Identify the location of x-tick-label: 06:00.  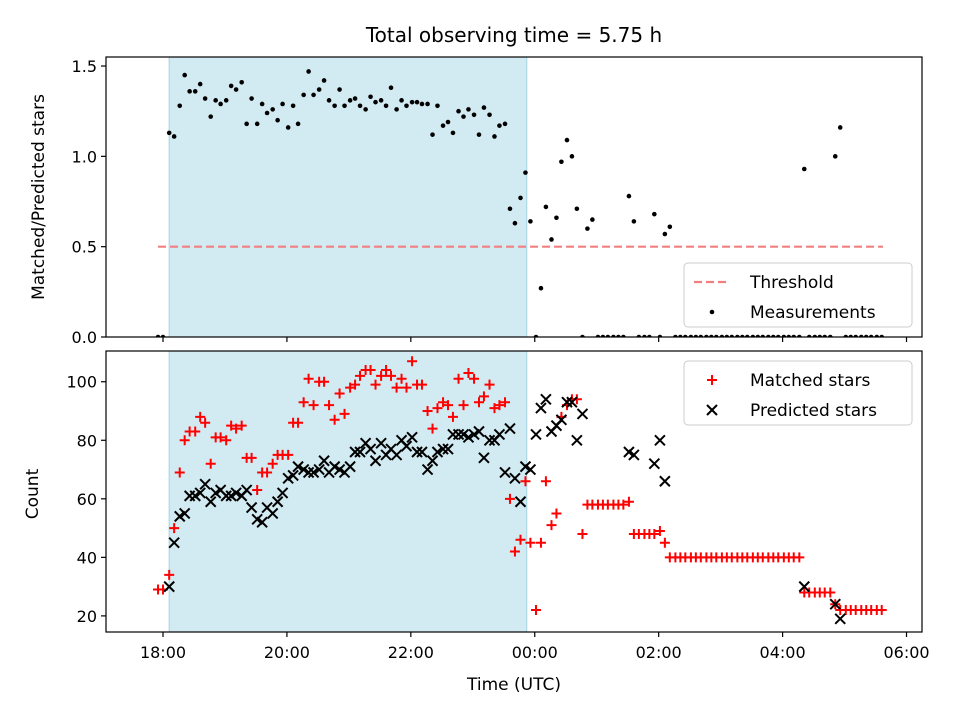
(906, 652).